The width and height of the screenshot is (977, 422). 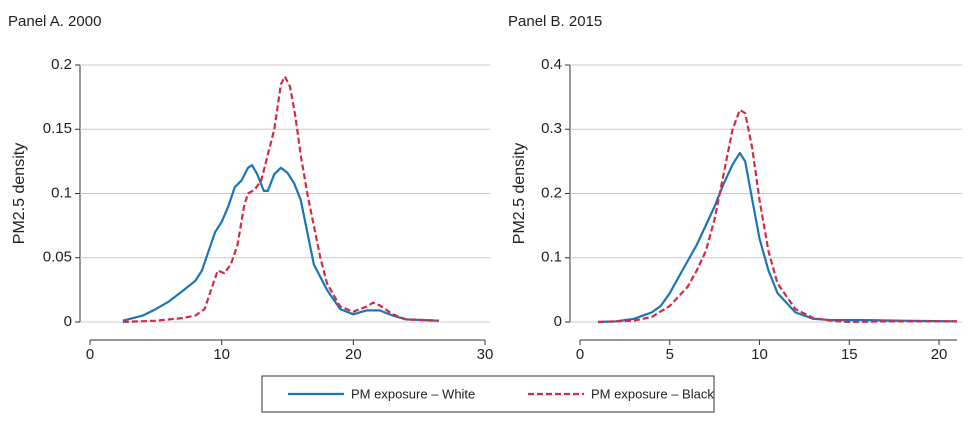 What do you see at coordinates (555, 21) in the screenshot?
I see `panel-title: Panel B. 2015` at bounding box center [555, 21].